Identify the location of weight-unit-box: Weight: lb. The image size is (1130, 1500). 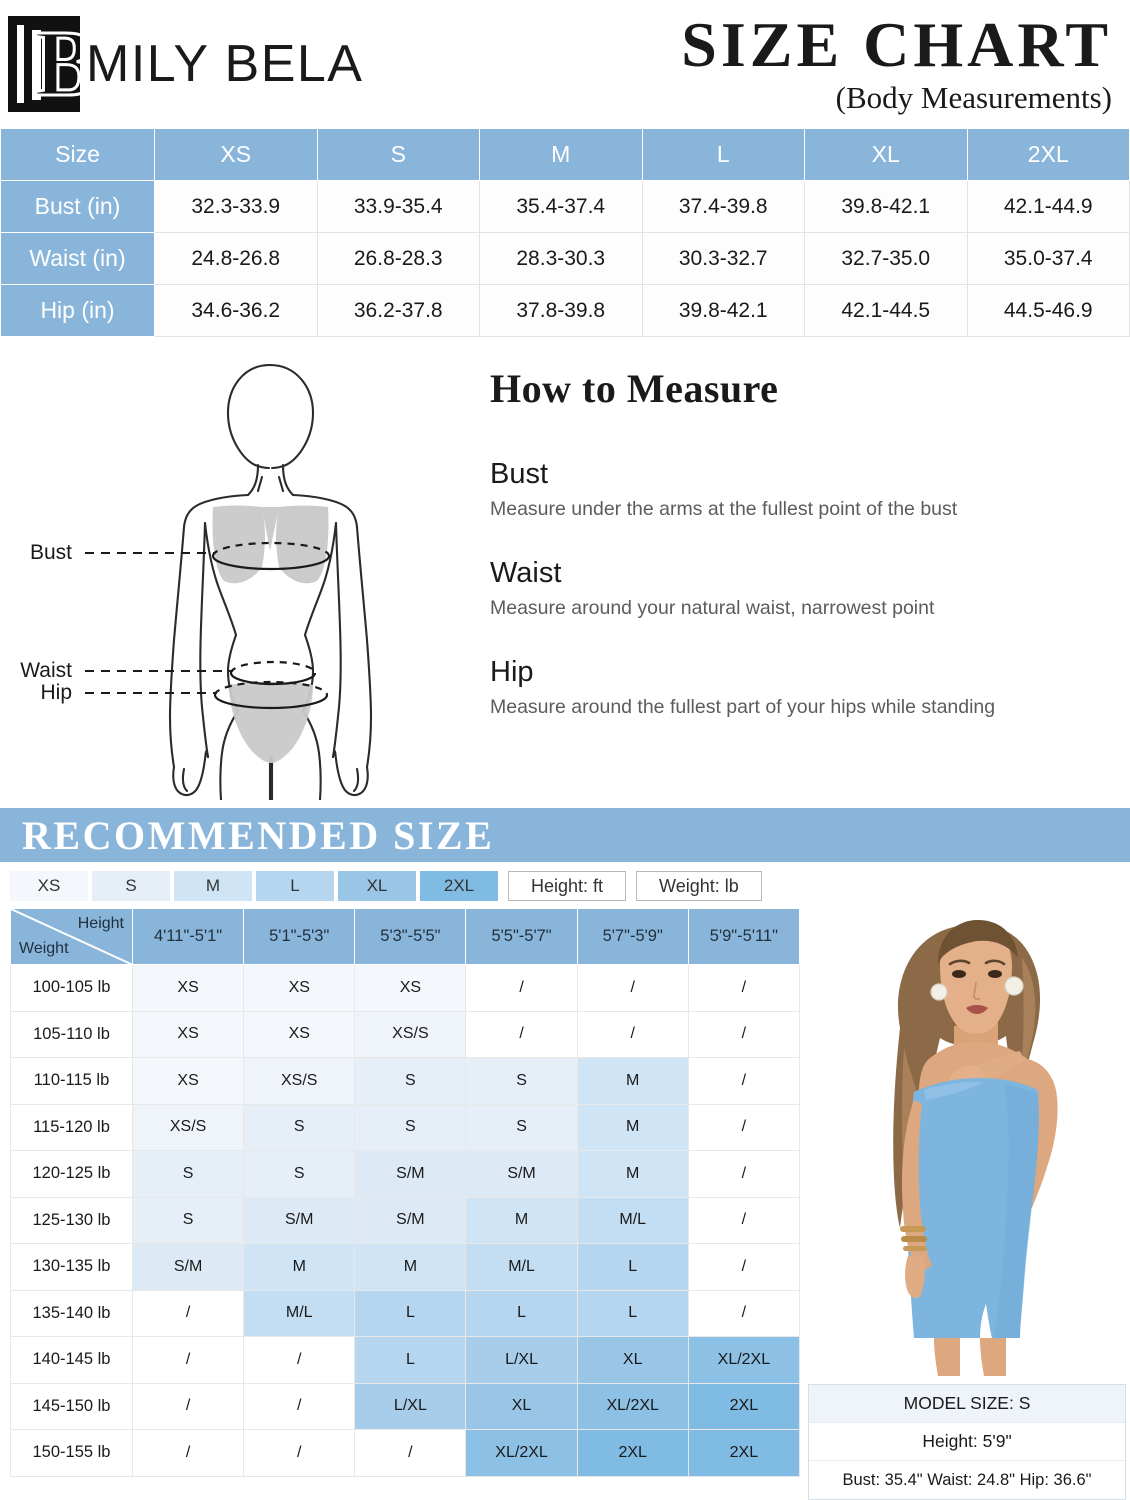
(699, 886).